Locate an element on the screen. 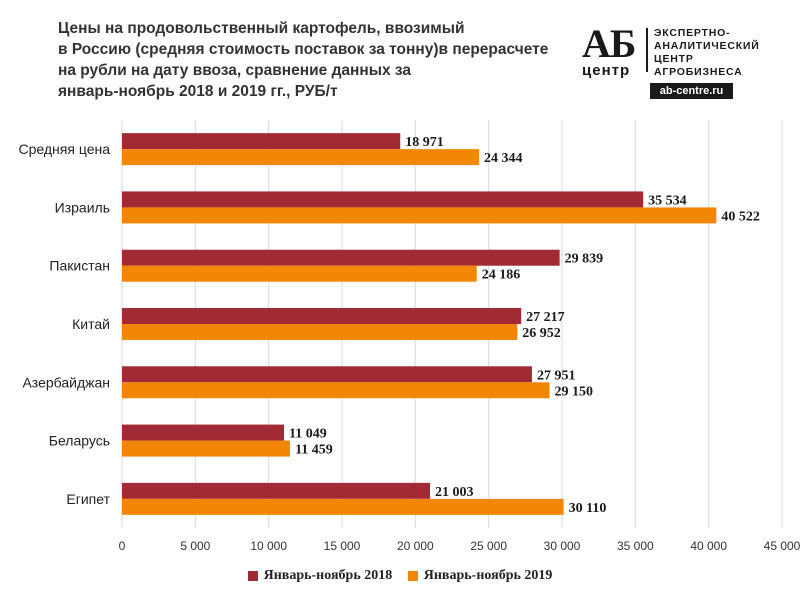 The image size is (800, 600). category-label-5: Беларусь is located at coordinates (79, 441).